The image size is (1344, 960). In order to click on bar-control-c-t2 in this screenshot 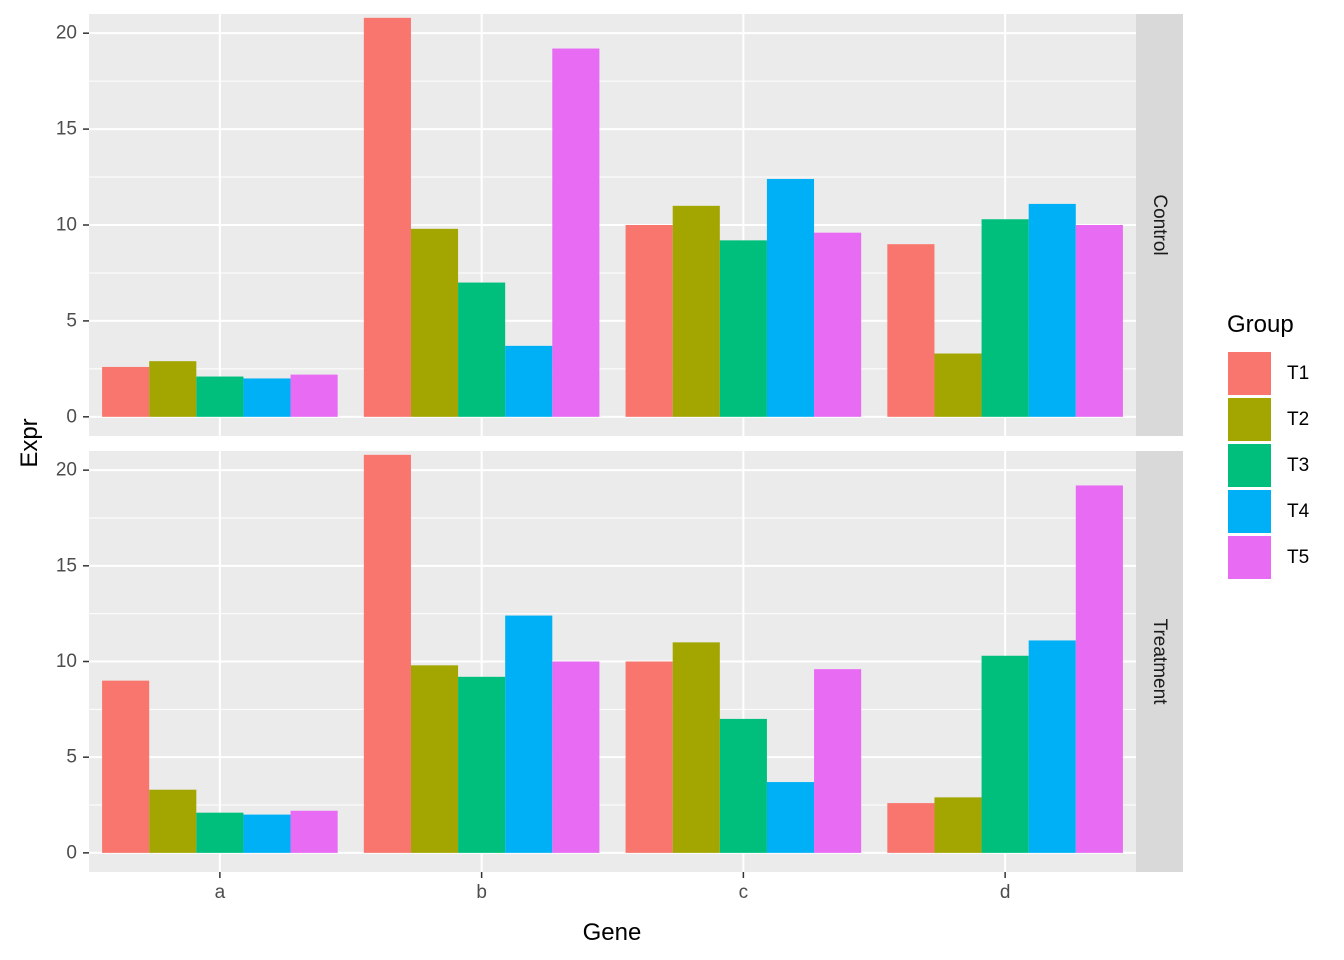, I will do `click(696, 311)`.